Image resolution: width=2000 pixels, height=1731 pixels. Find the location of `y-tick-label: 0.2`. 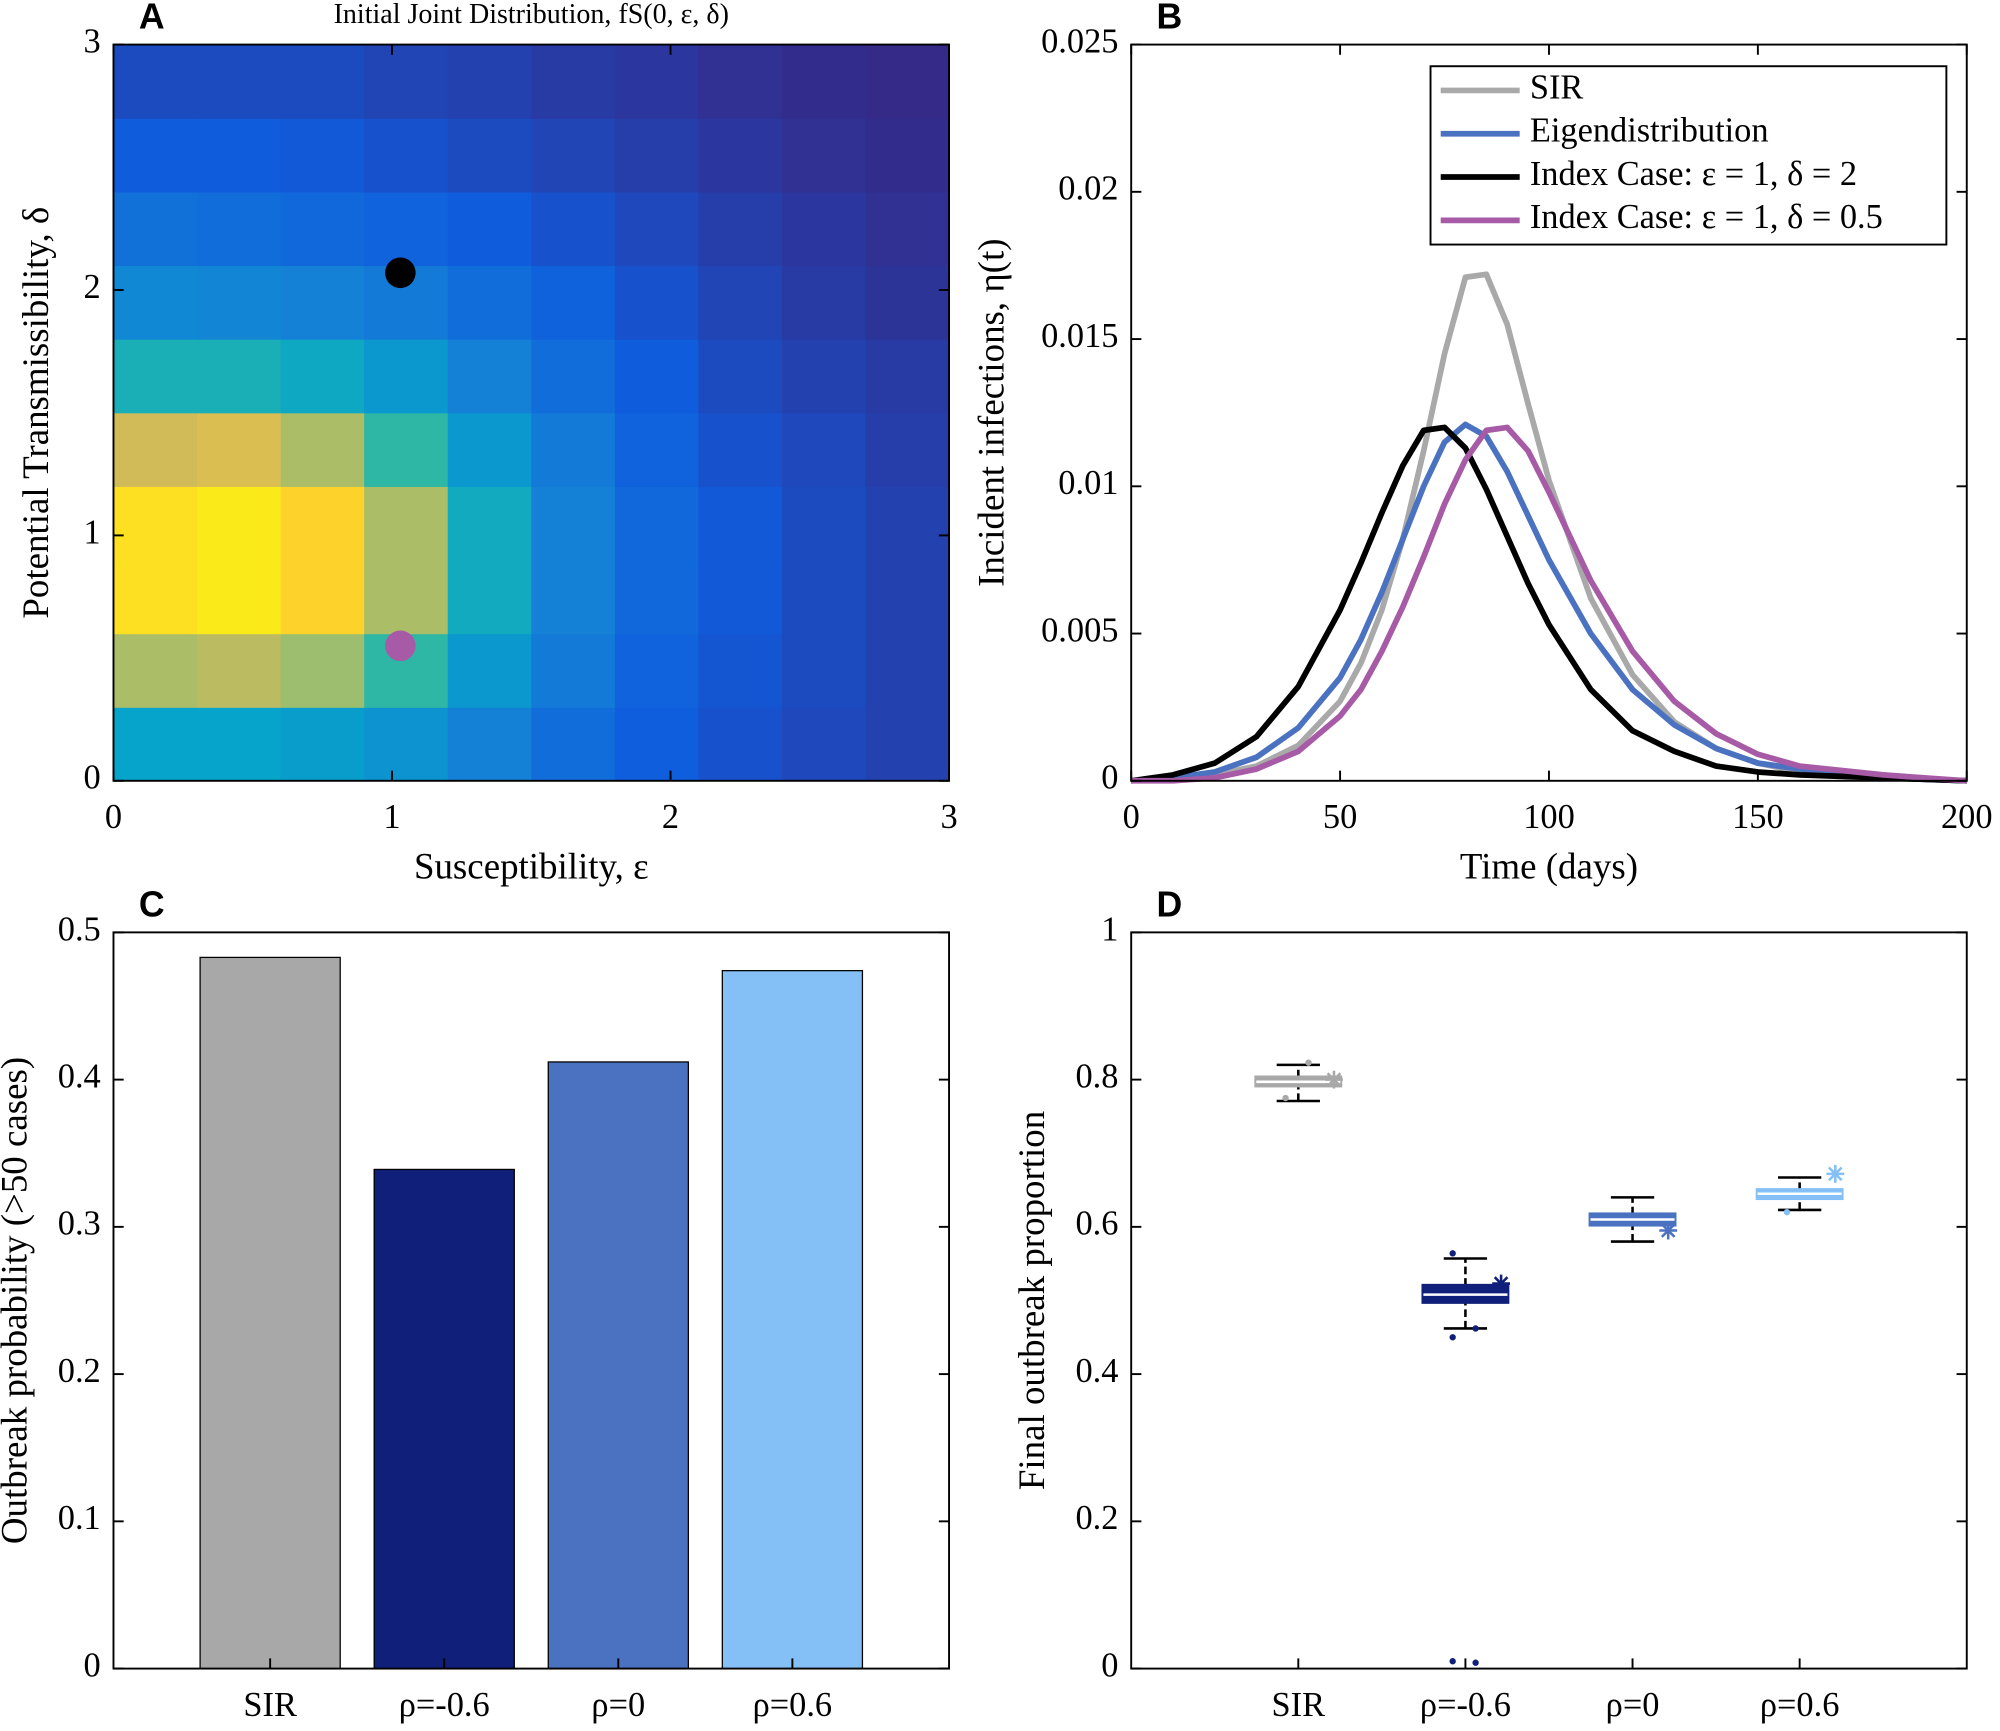

y-tick-label: 0.2 is located at coordinates (79, 1371).